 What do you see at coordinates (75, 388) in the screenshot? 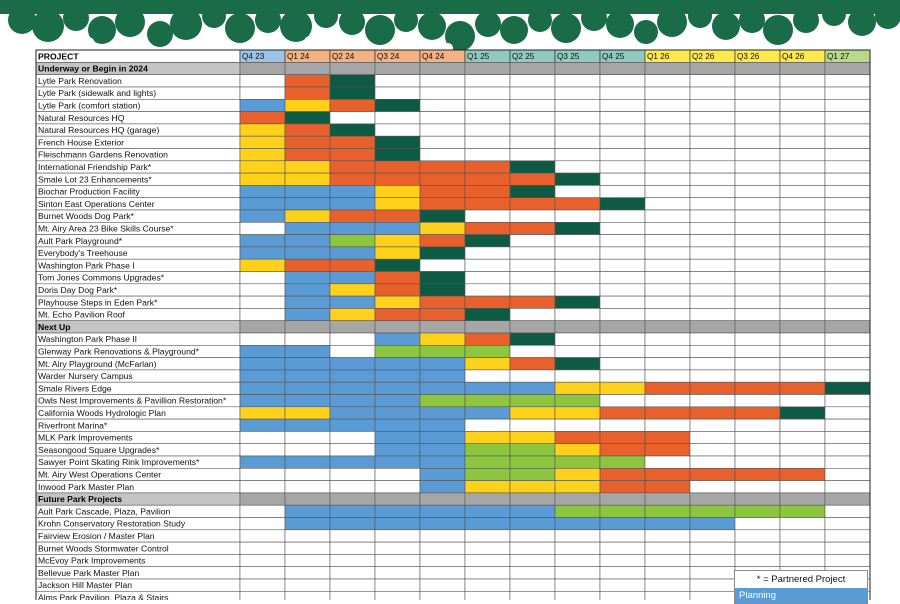
I see `project-label: Smale Rivers Edge` at bounding box center [75, 388].